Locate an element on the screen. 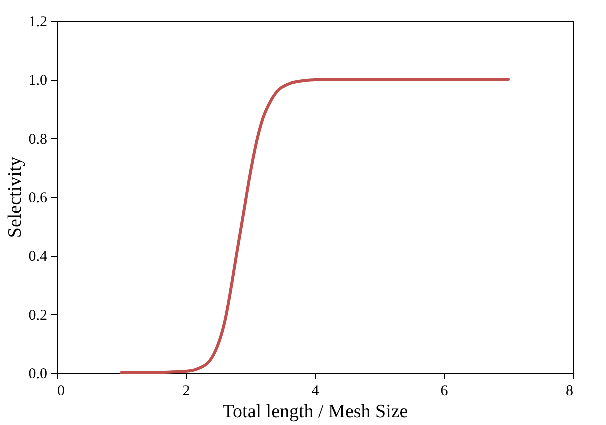 This screenshot has height=425, width=606. y-tick-label: 1.2 is located at coordinates (38, 22).